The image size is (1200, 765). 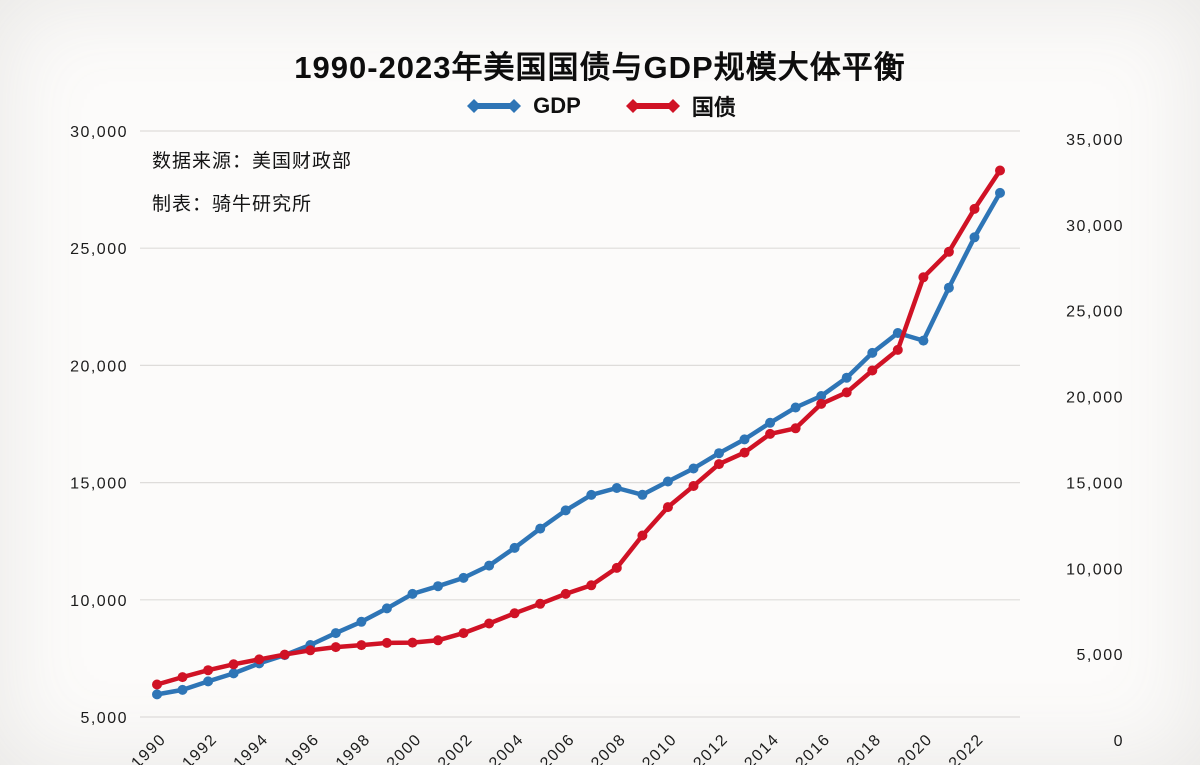 I want to click on x-axis-tick-label: 2010, so click(x=659, y=748).